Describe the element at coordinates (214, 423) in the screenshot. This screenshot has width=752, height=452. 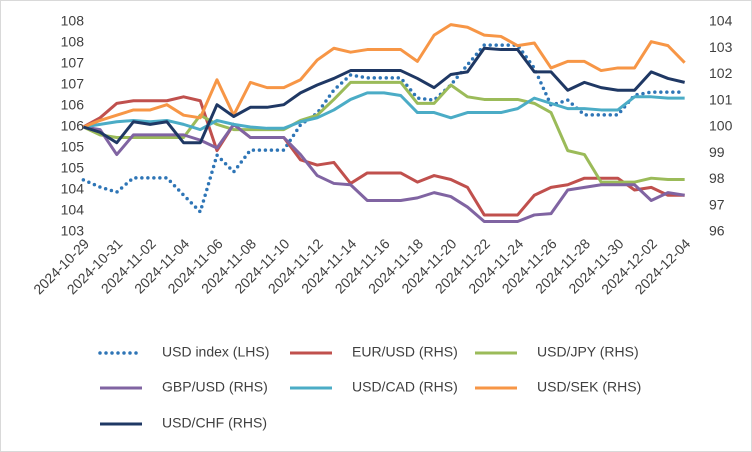
I see `legend-label: USD/CHF (RHS)` at that location.